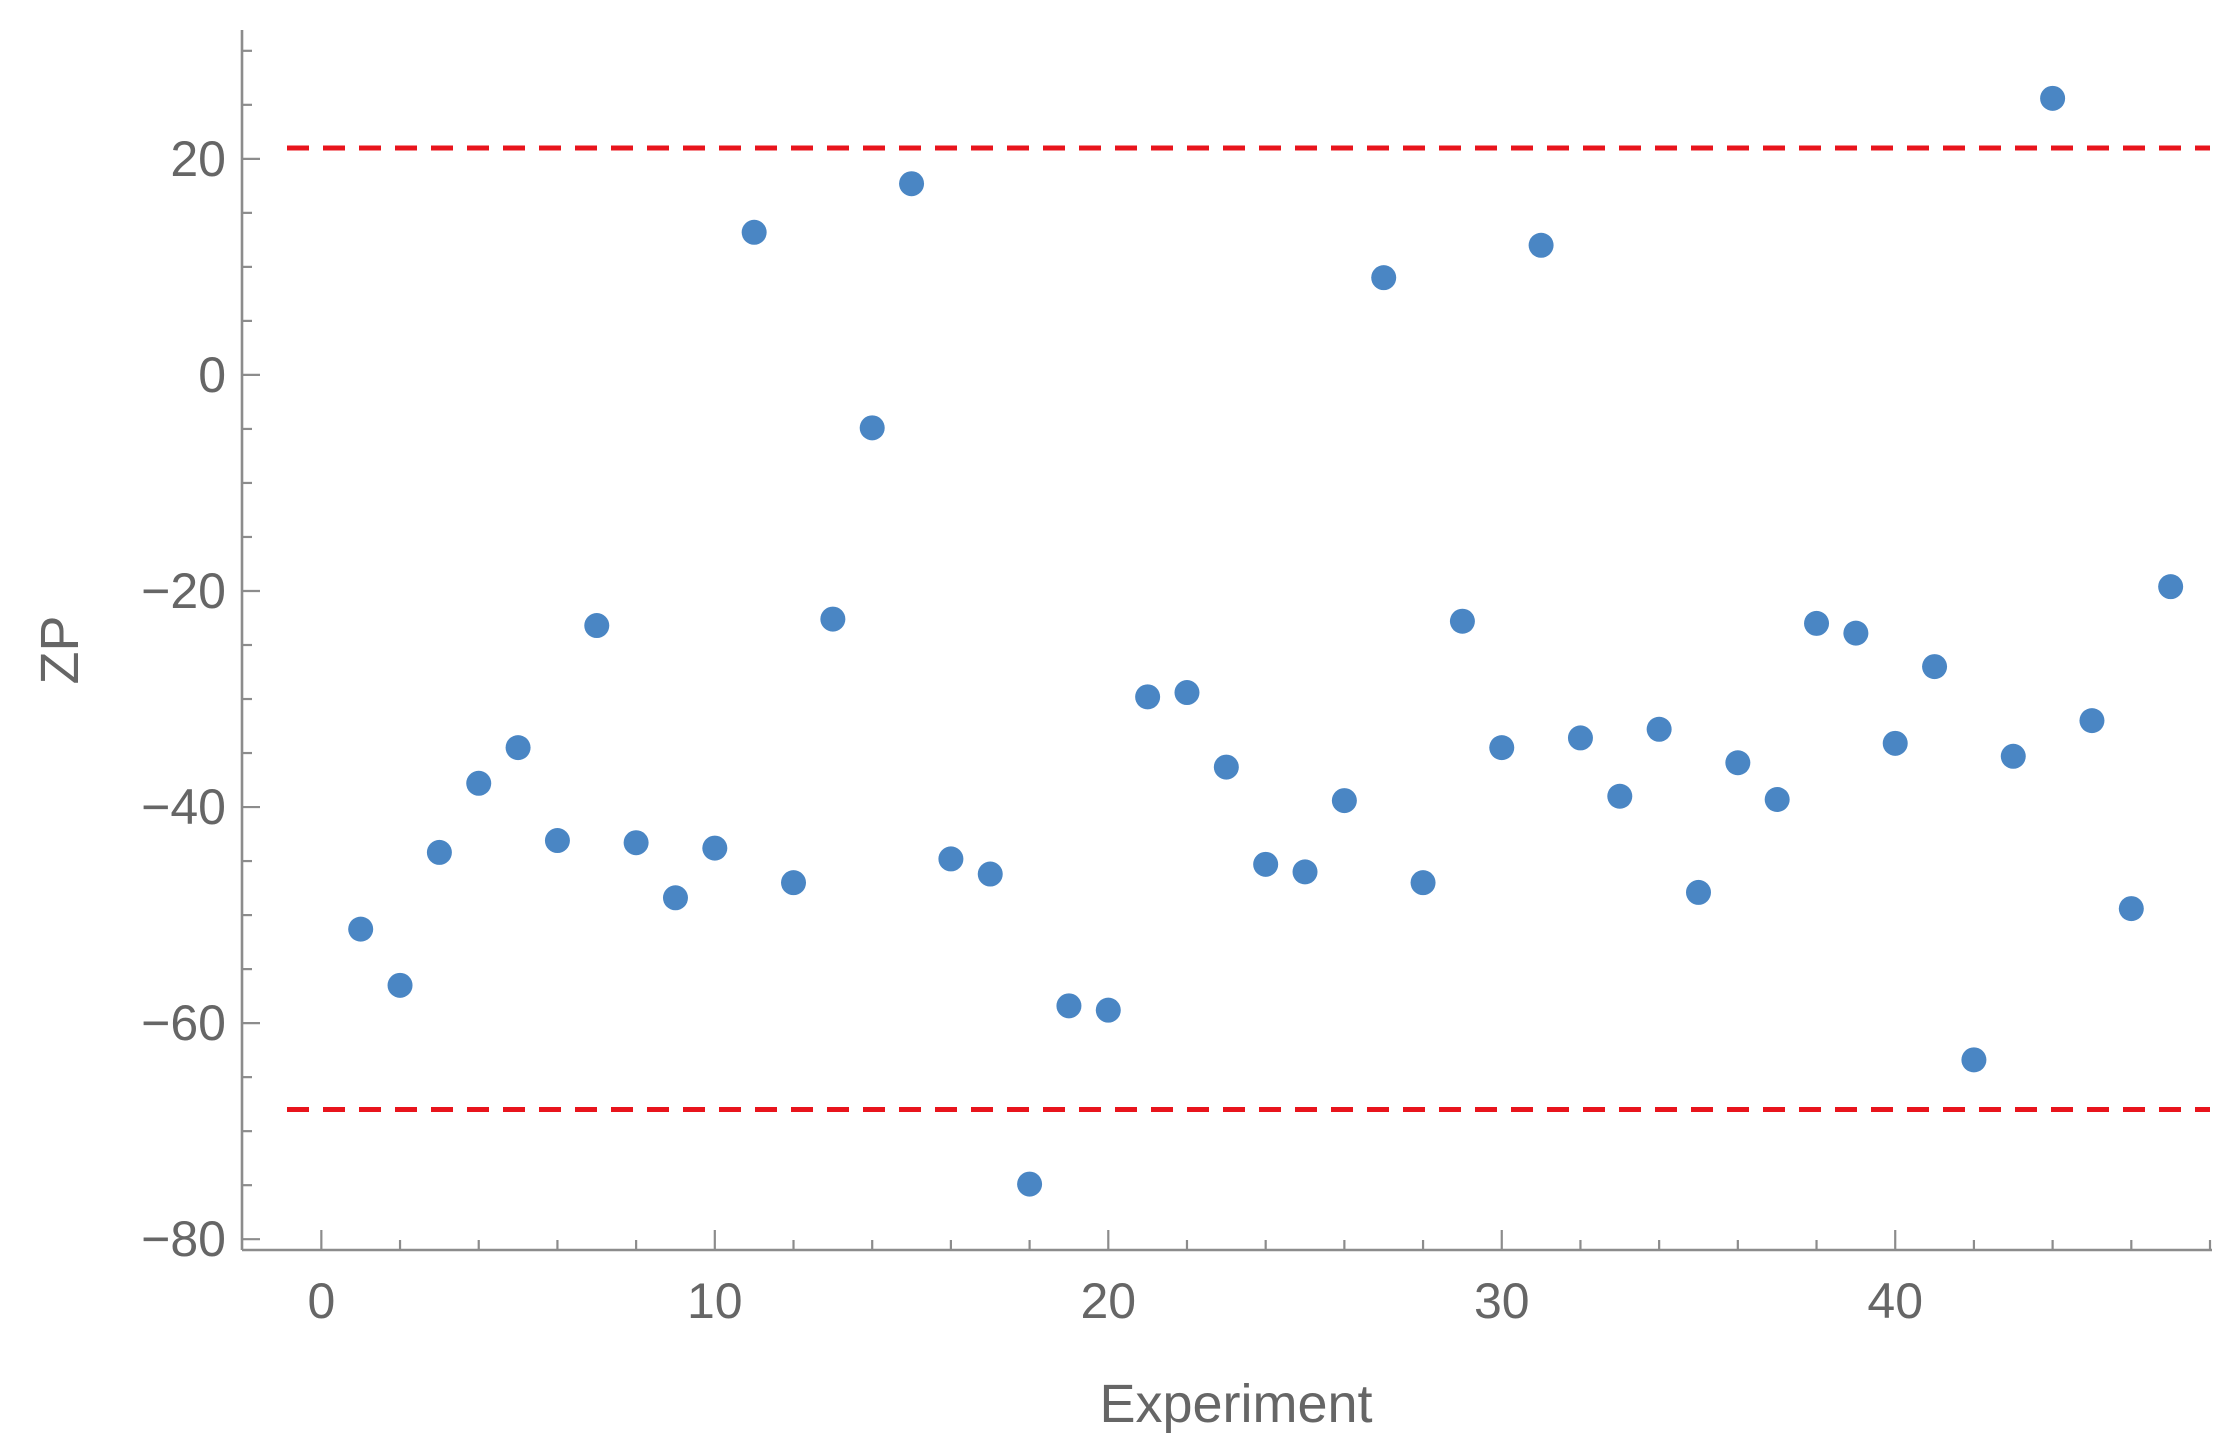 Image resolution: width=2240 pixels, height=1455 pixels. What do you see at coordinates (1227, 1279) in the screenshot?
I see `x-axis: 0 10 20 30 40` at bounding box center [1227, 1279].